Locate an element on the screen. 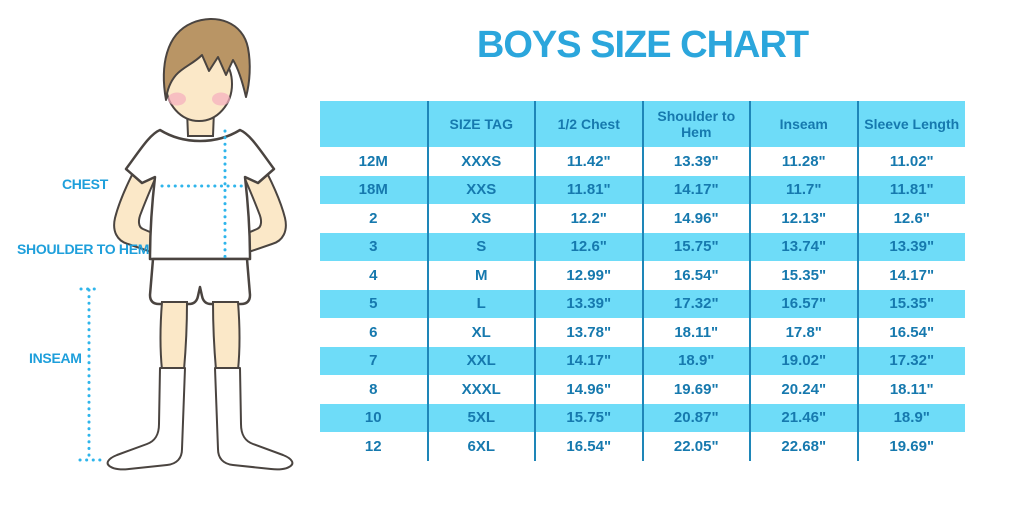  measurement-cell: 11.7" is located at coordinates (804, 189).